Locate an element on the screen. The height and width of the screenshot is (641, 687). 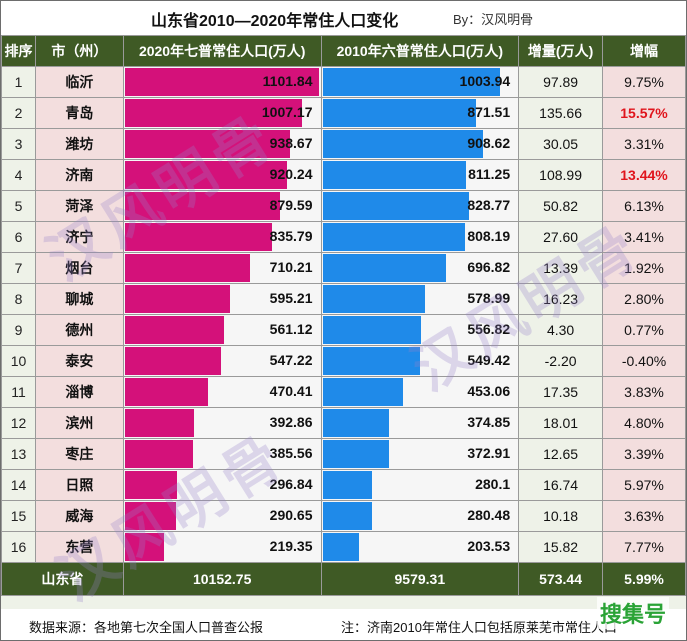
rank-cell: 6 is located at coordinates (18, 237).